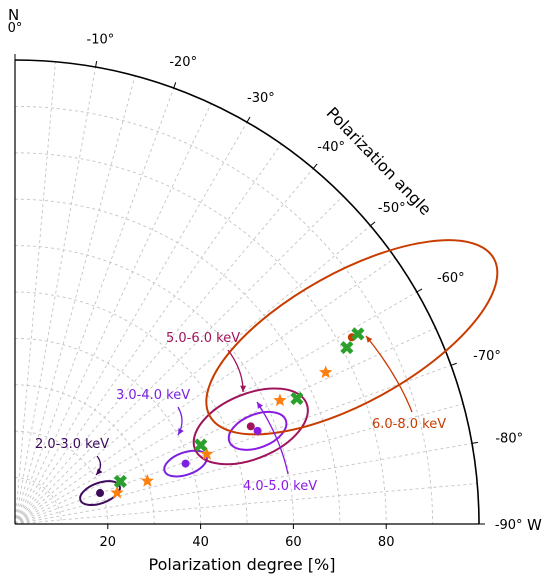 The width and height of the screenshot is (550, 585). I want to click on band-label: 6.0-8.0 keV, so click(409, 424).